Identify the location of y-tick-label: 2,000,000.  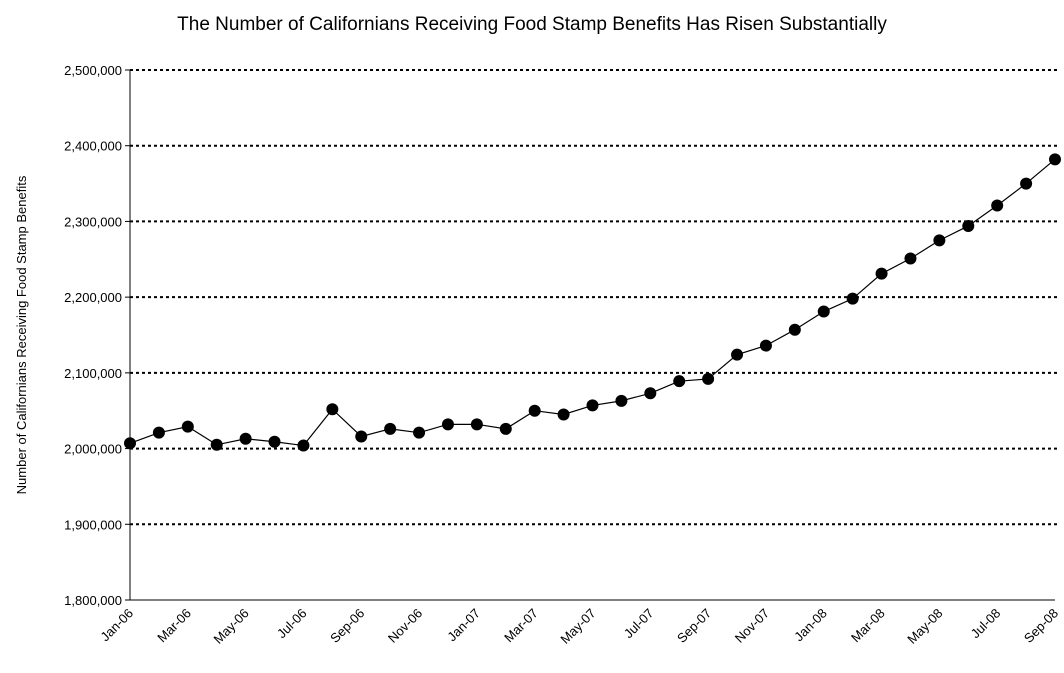
(93, 449).